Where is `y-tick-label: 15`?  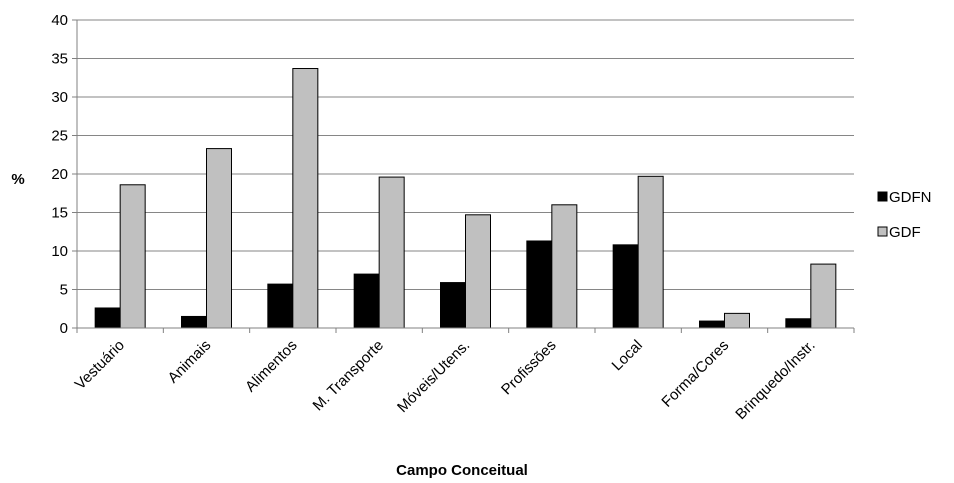 y-tick-label: 15 is located at coordinates (59, 213).